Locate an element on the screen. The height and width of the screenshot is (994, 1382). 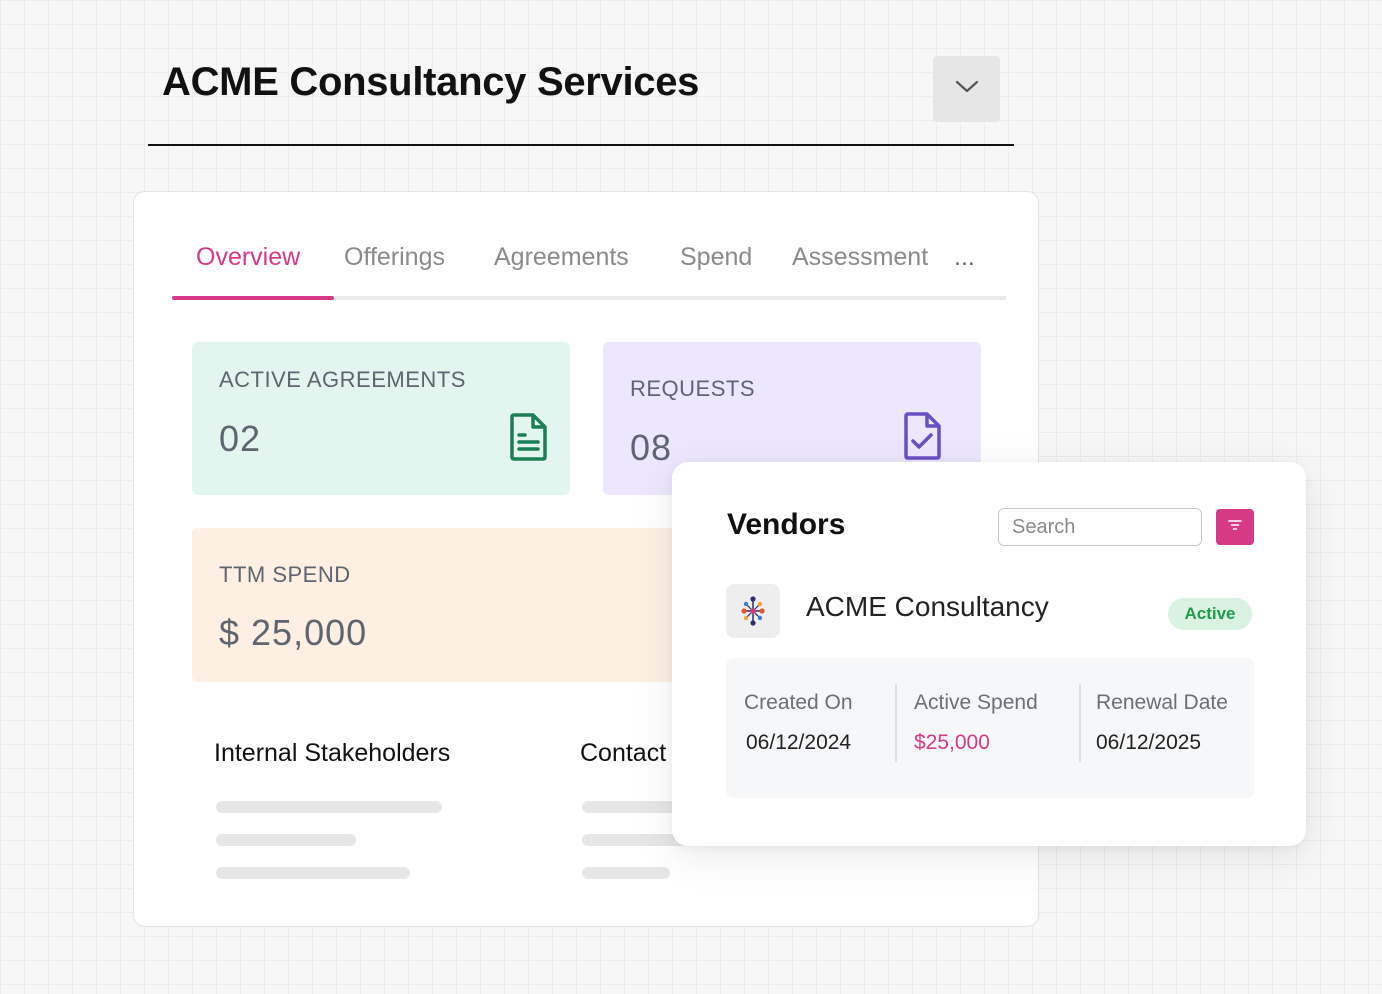
tab-overview: Overview is located at coordinates (248, 257).